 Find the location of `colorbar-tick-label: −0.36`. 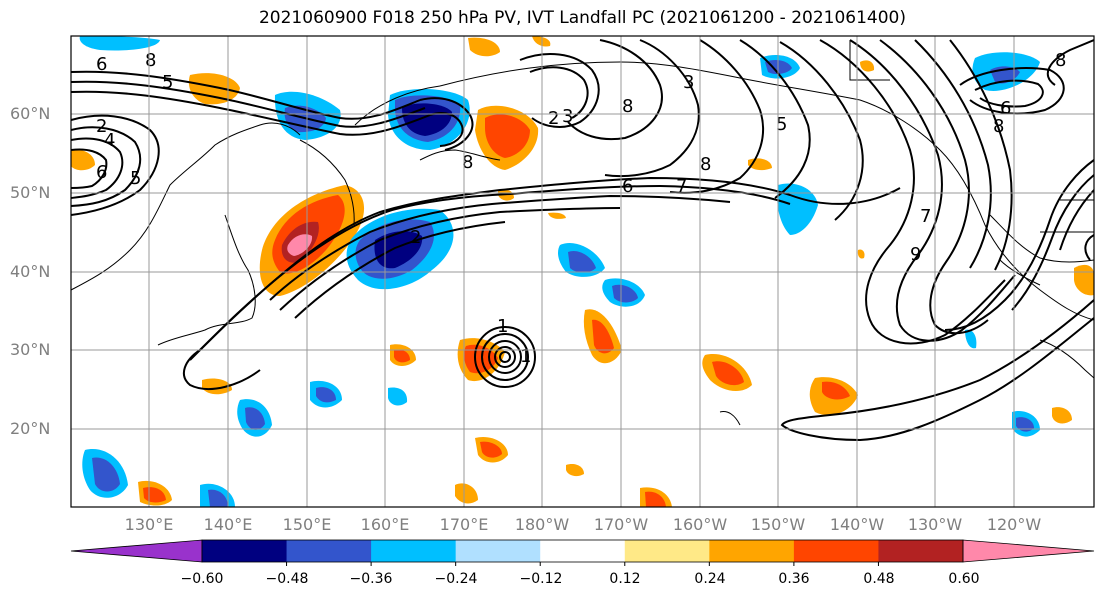

colorbar-tick-label: −0.36 is located at coordinates (371, 579).